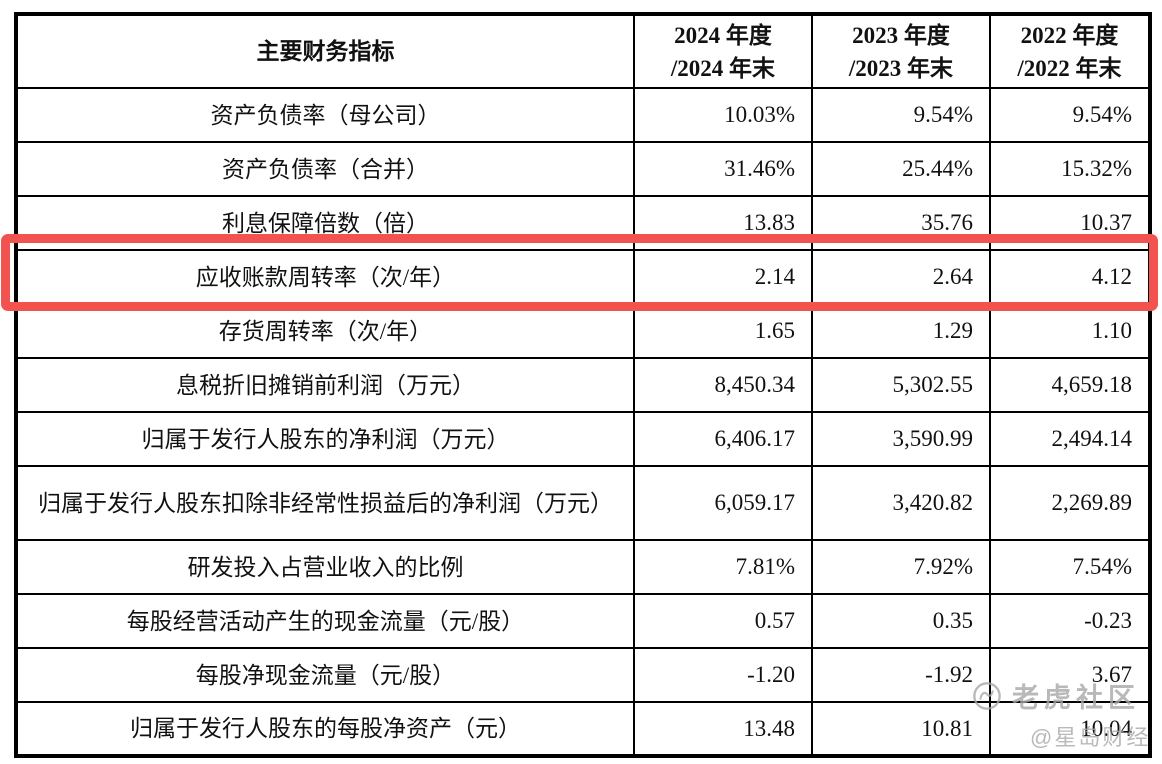  Describe the element at coordinates (723, 503) in the screenshot. I see `row-value: 6,059.17` at that location.